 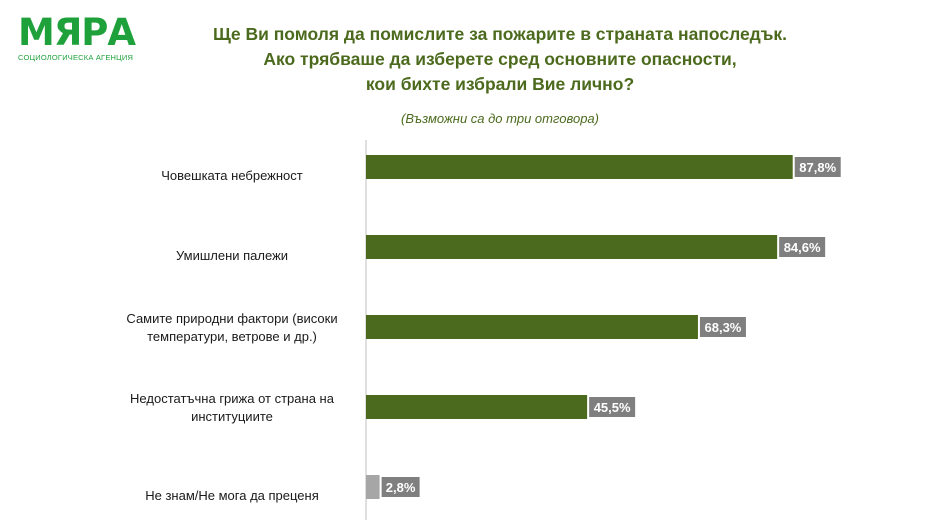 I want to click on chart-subtitle: (Възможни са до три отговора), so click(x=500, y=118).